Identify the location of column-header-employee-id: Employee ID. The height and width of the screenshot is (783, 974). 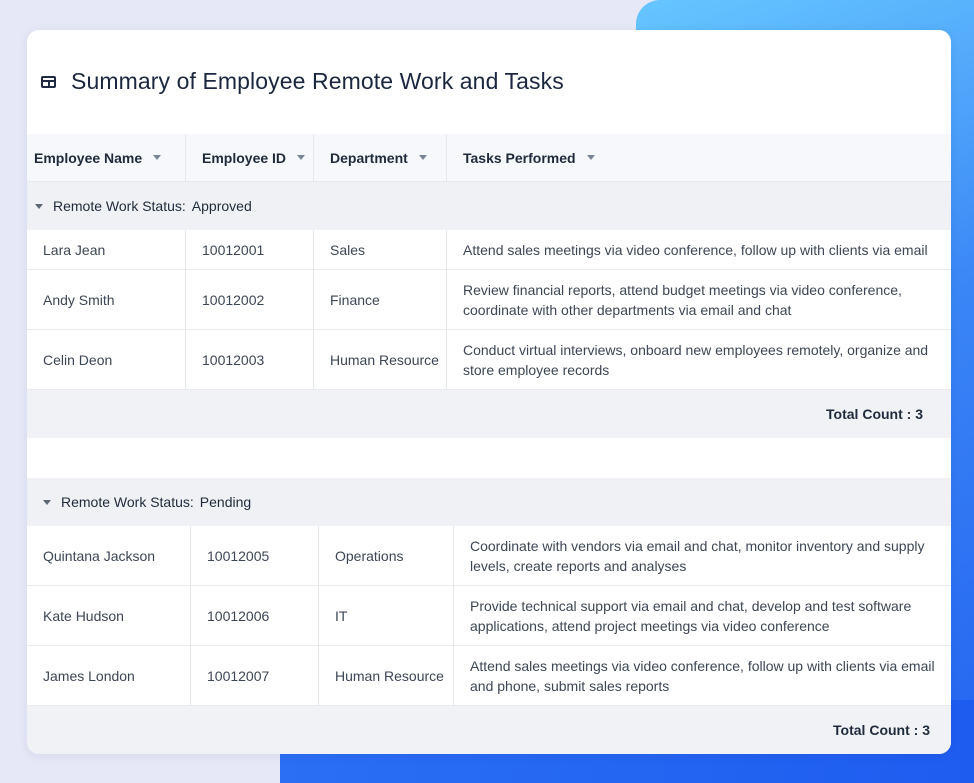
(250, 157).